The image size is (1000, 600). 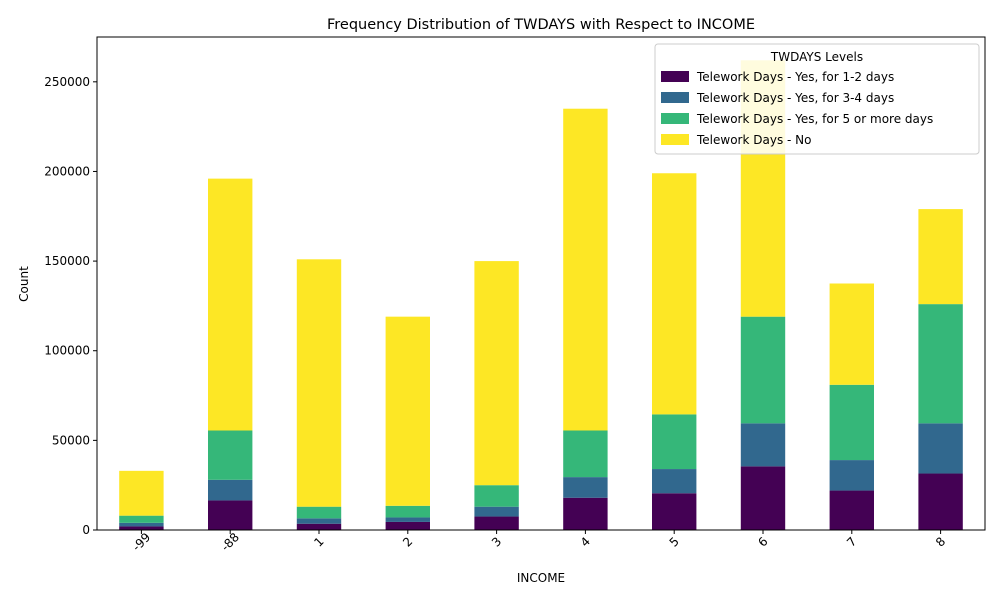 I want to click on x-tick-label: 6, so click(x=762, y=541).